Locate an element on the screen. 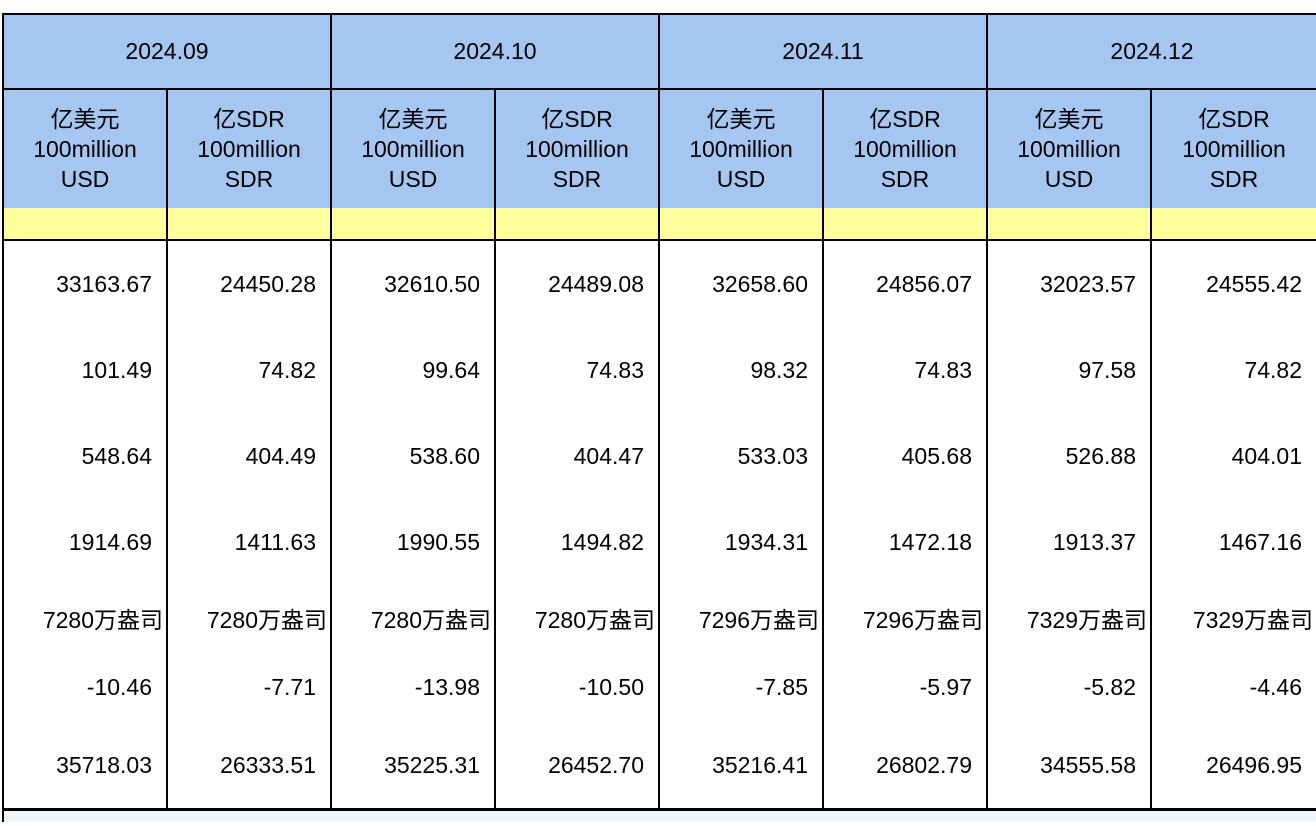 The image size is (1316, 826). value-cell: 26496.95 is located at coordinates (1234, 765).